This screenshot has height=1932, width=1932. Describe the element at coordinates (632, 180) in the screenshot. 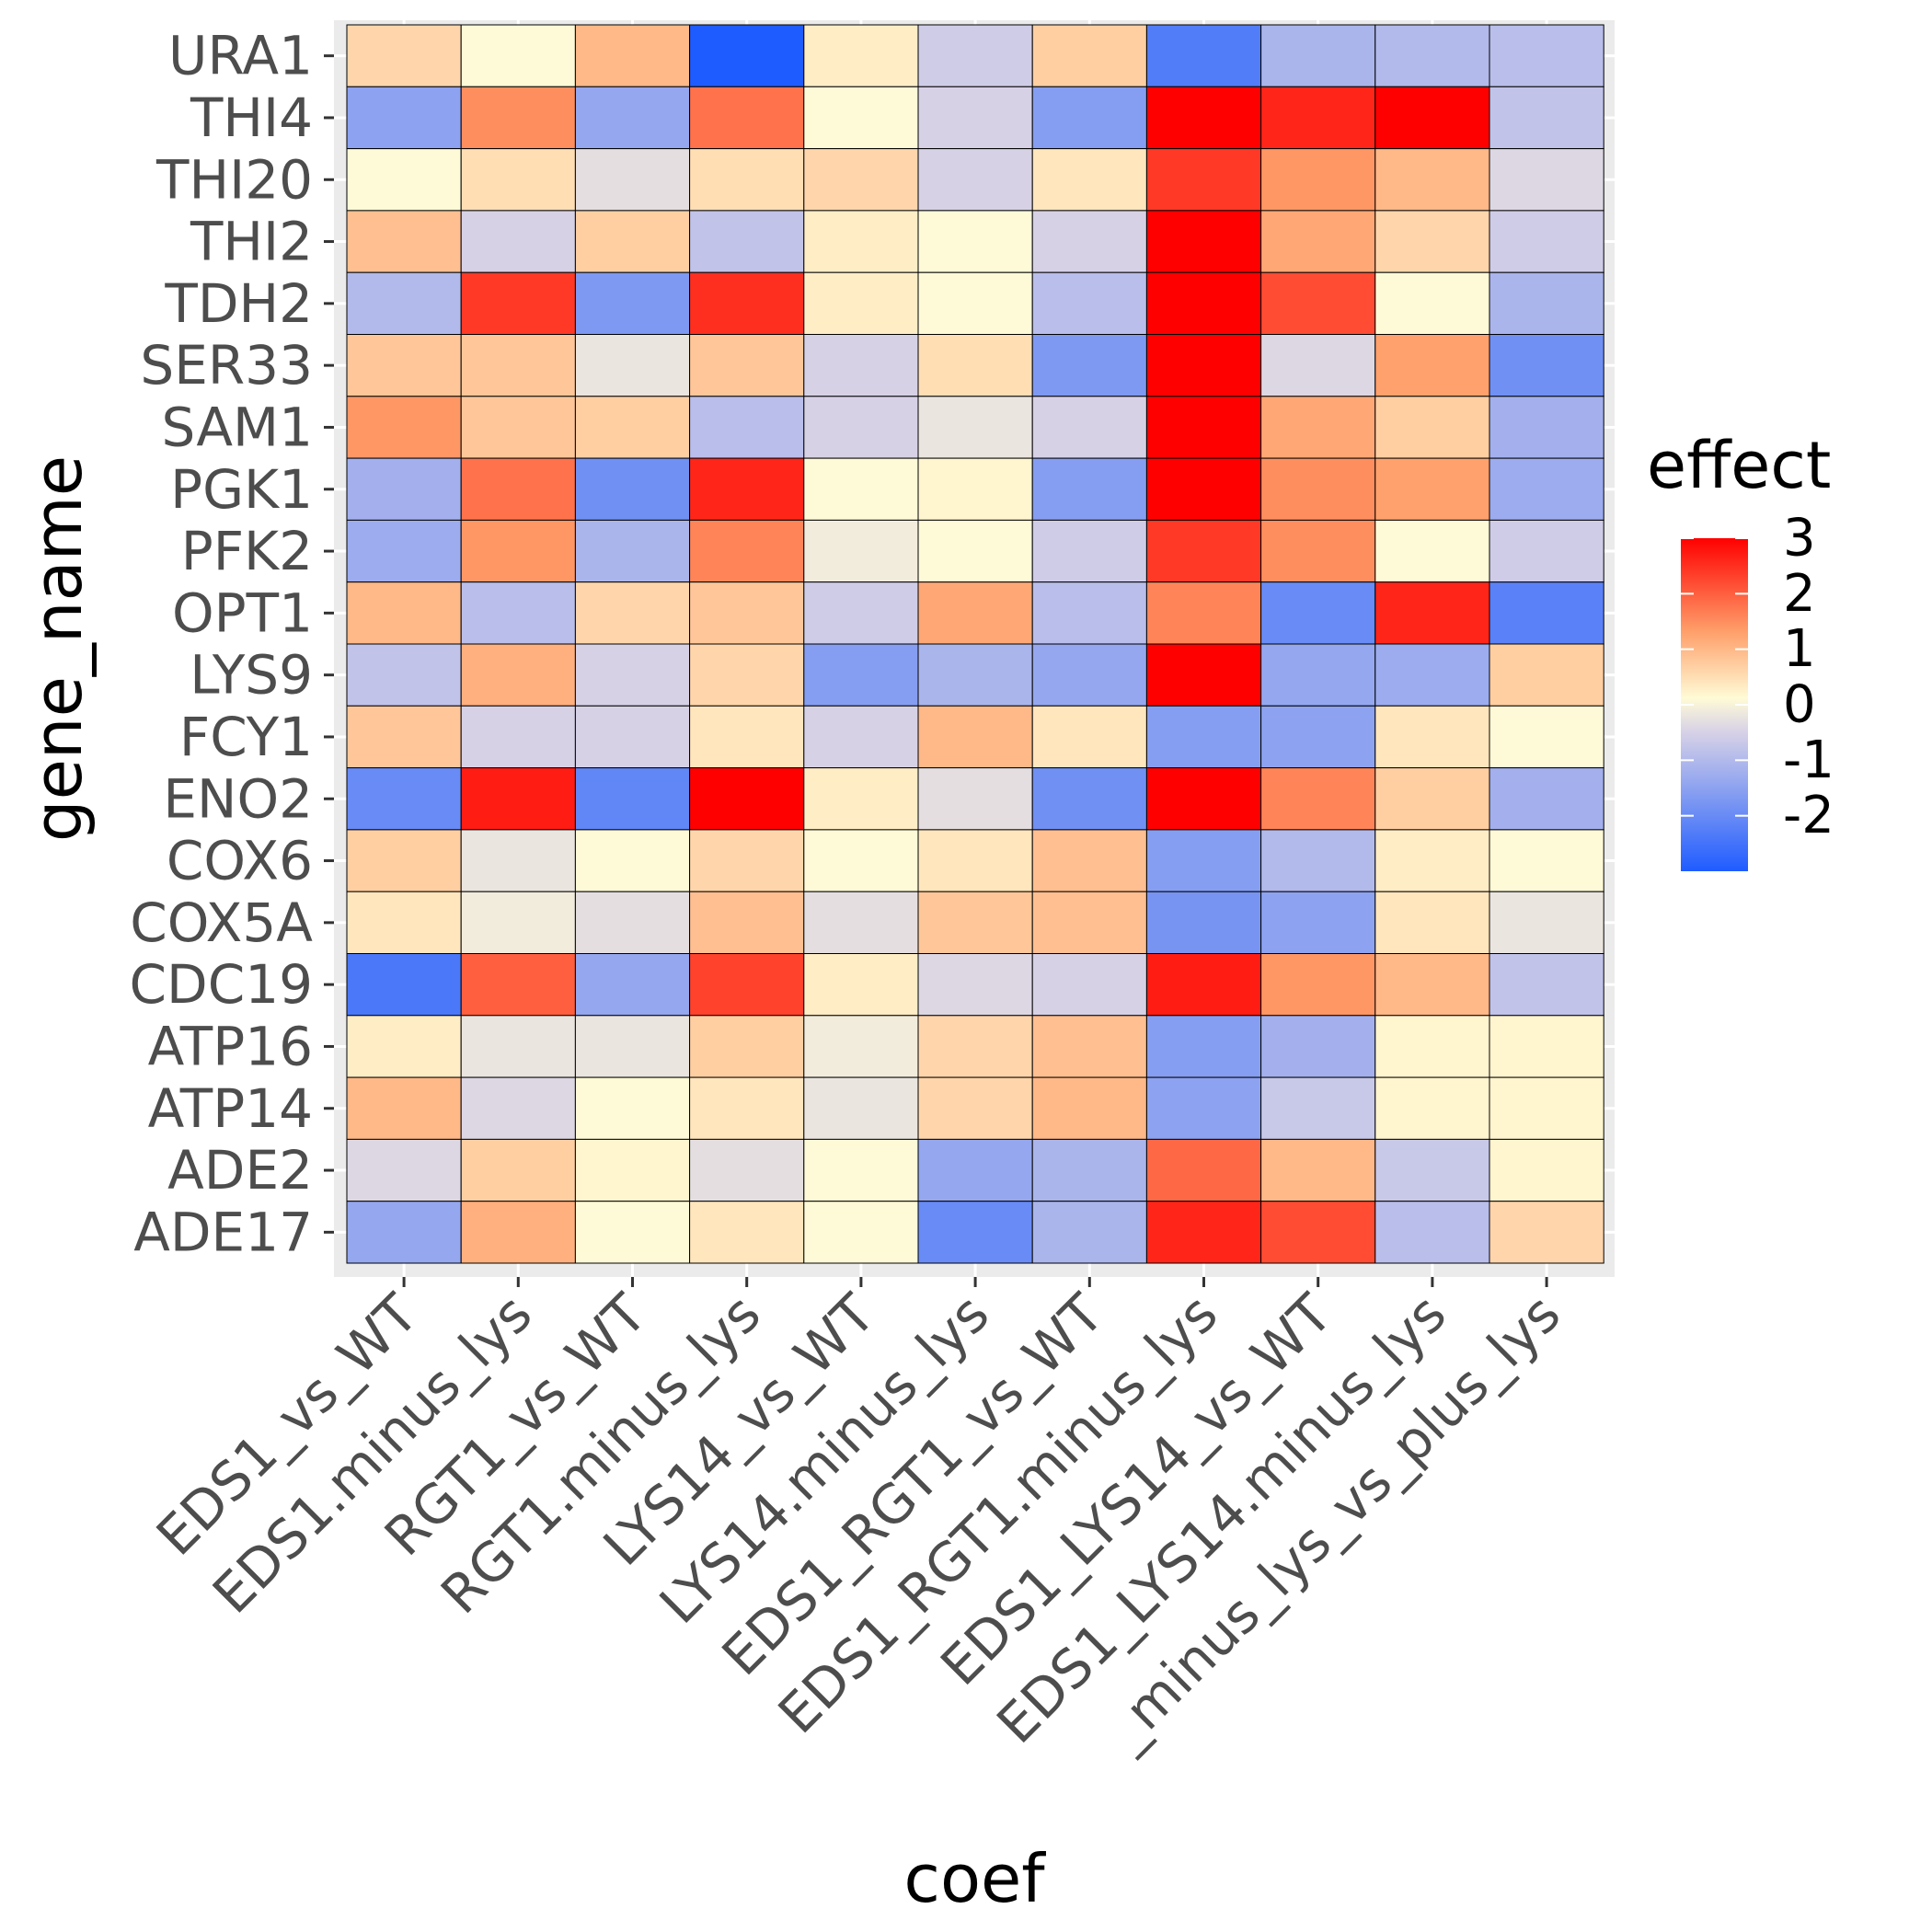

I see `heatmap-cell-thi20-rgt1-vs-wt` at that location.